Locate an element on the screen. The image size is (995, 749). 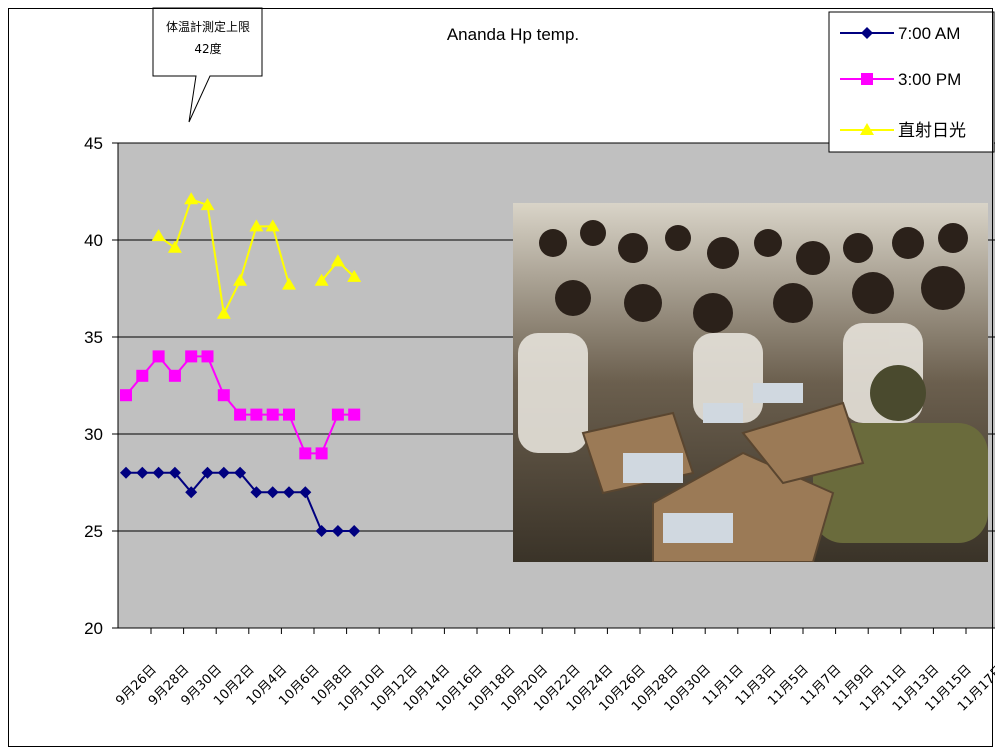
legend-item: 7:00 AM is located at coordinates (900, 33).